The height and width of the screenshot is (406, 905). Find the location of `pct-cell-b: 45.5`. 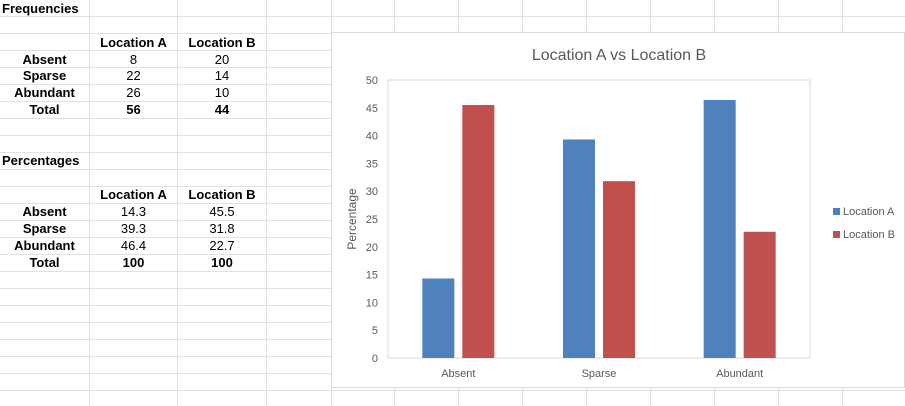

pct-cell-b: 45.5 is located at coordinates (222, 211).